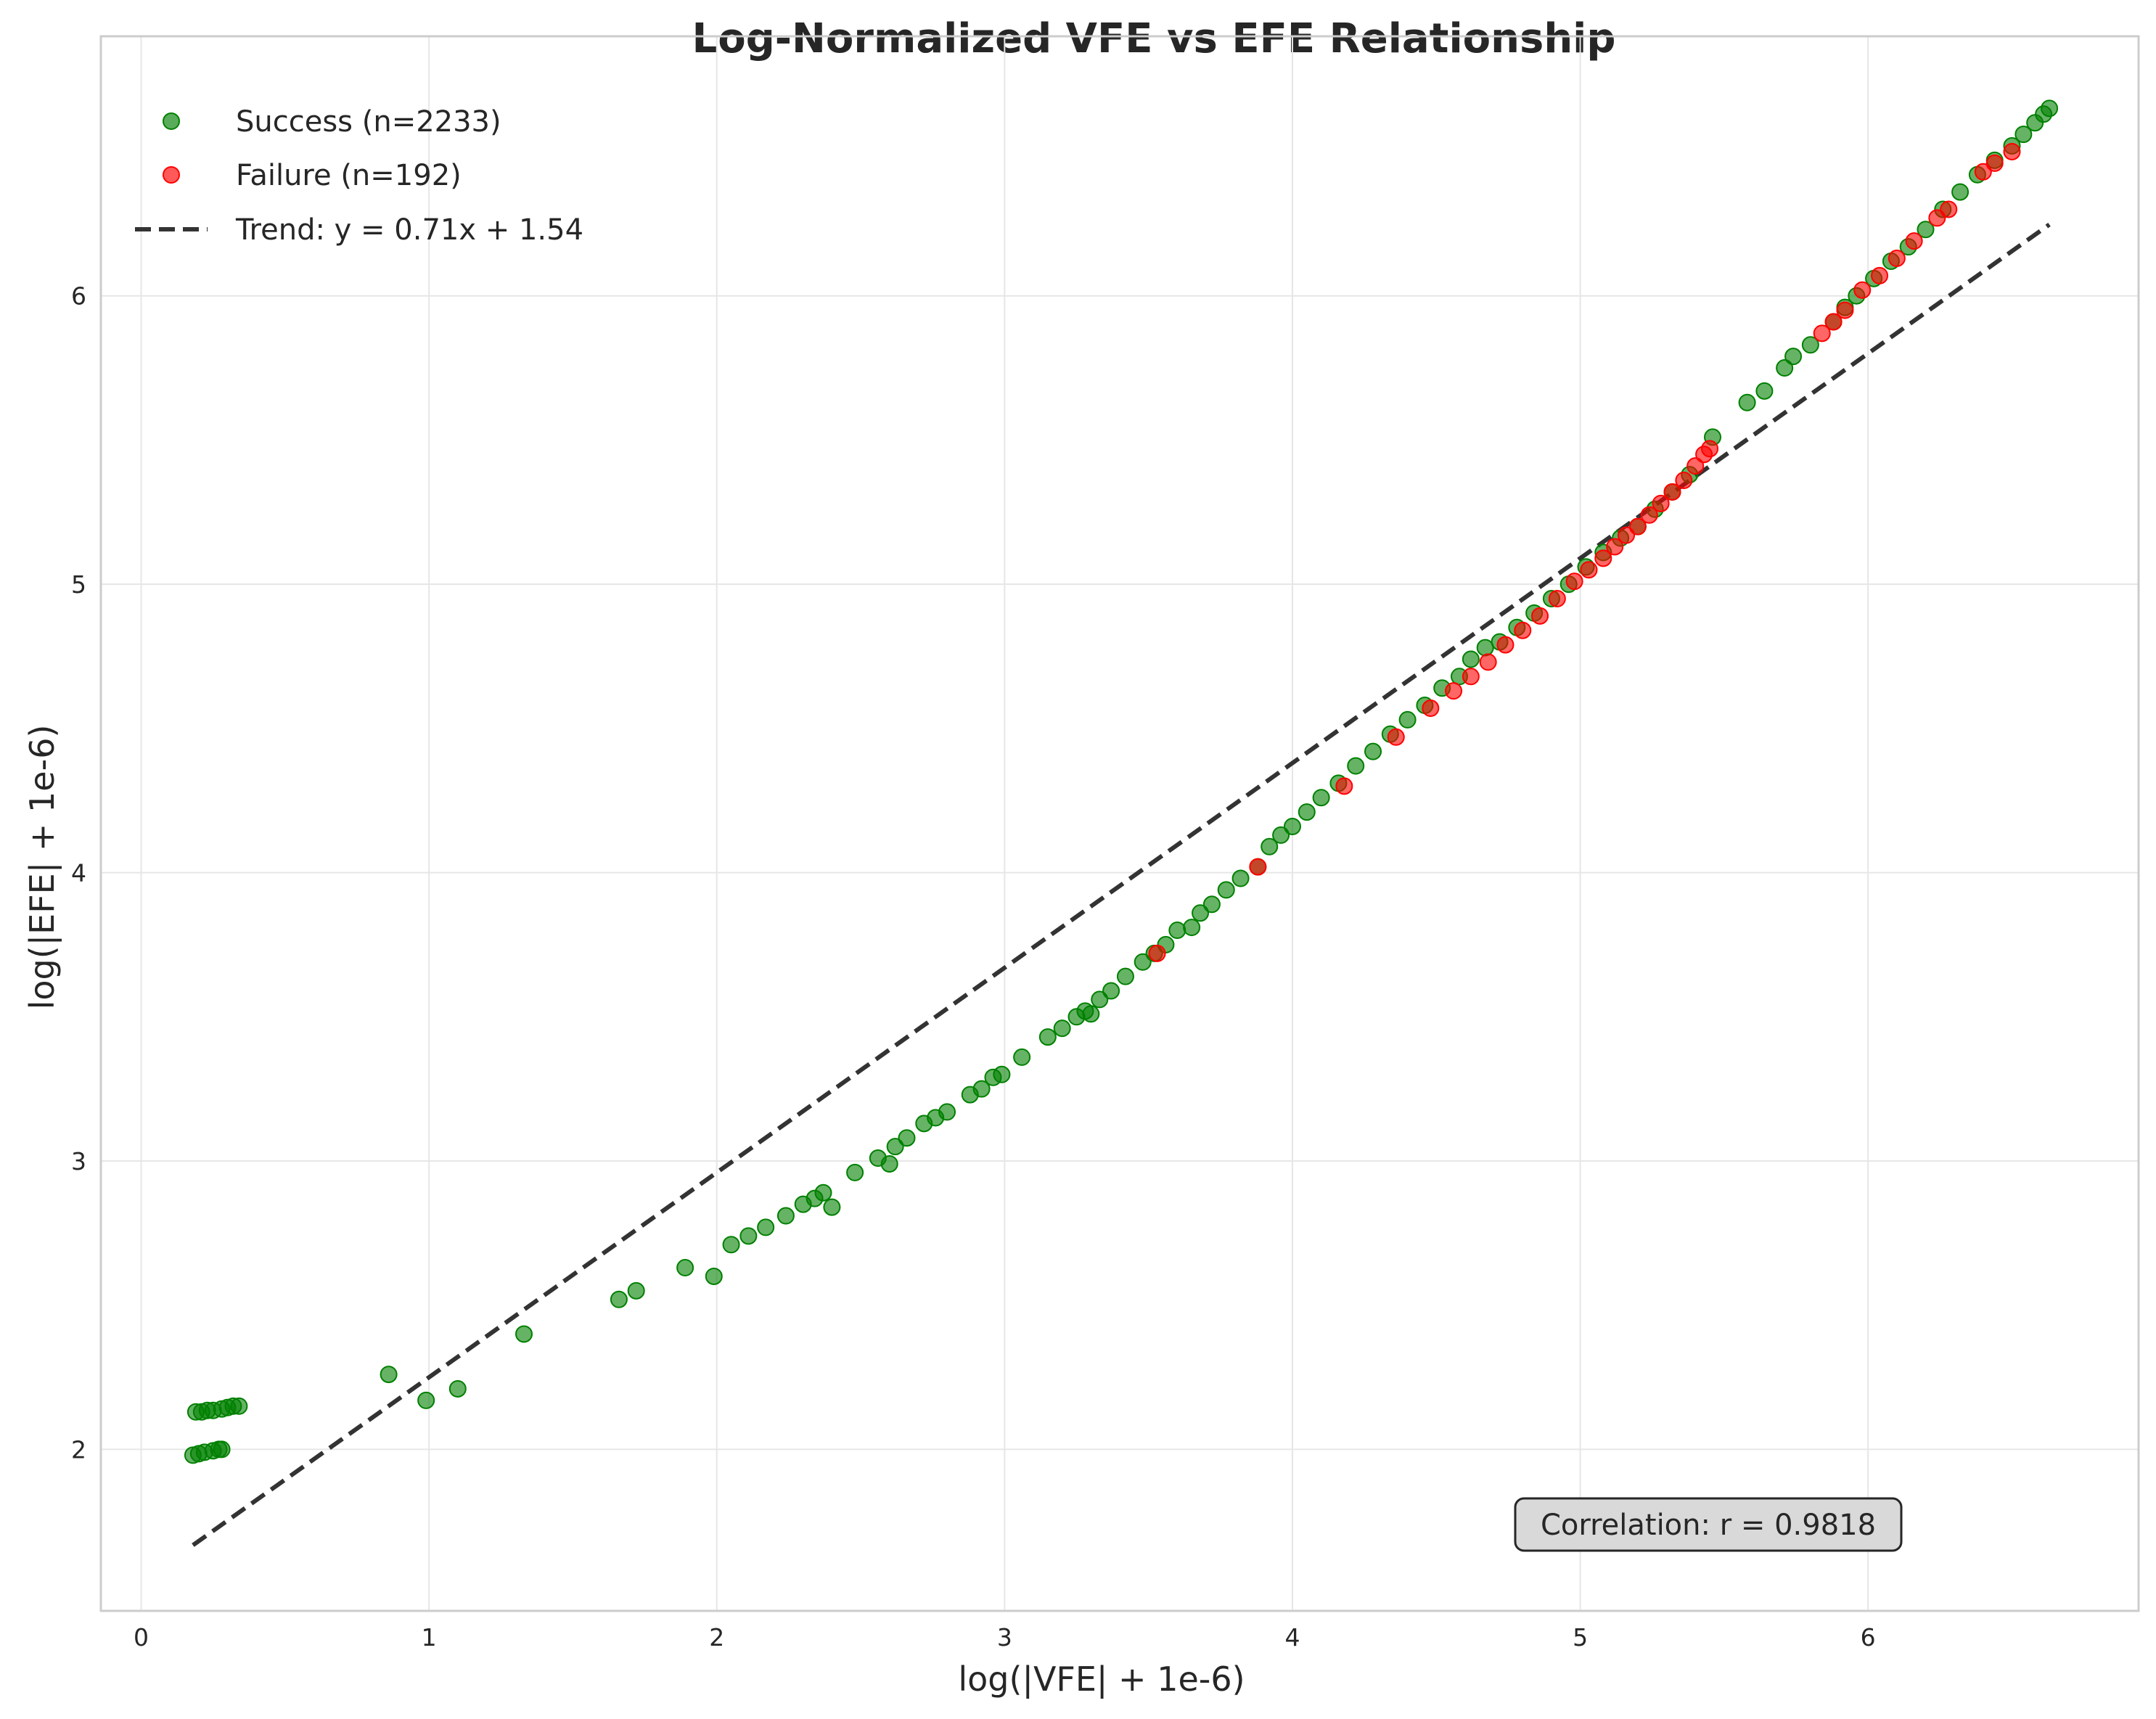 This screenshot has height=1719, width=2156. I want to click on x-tick-label: 6, so click(1868, 1637).